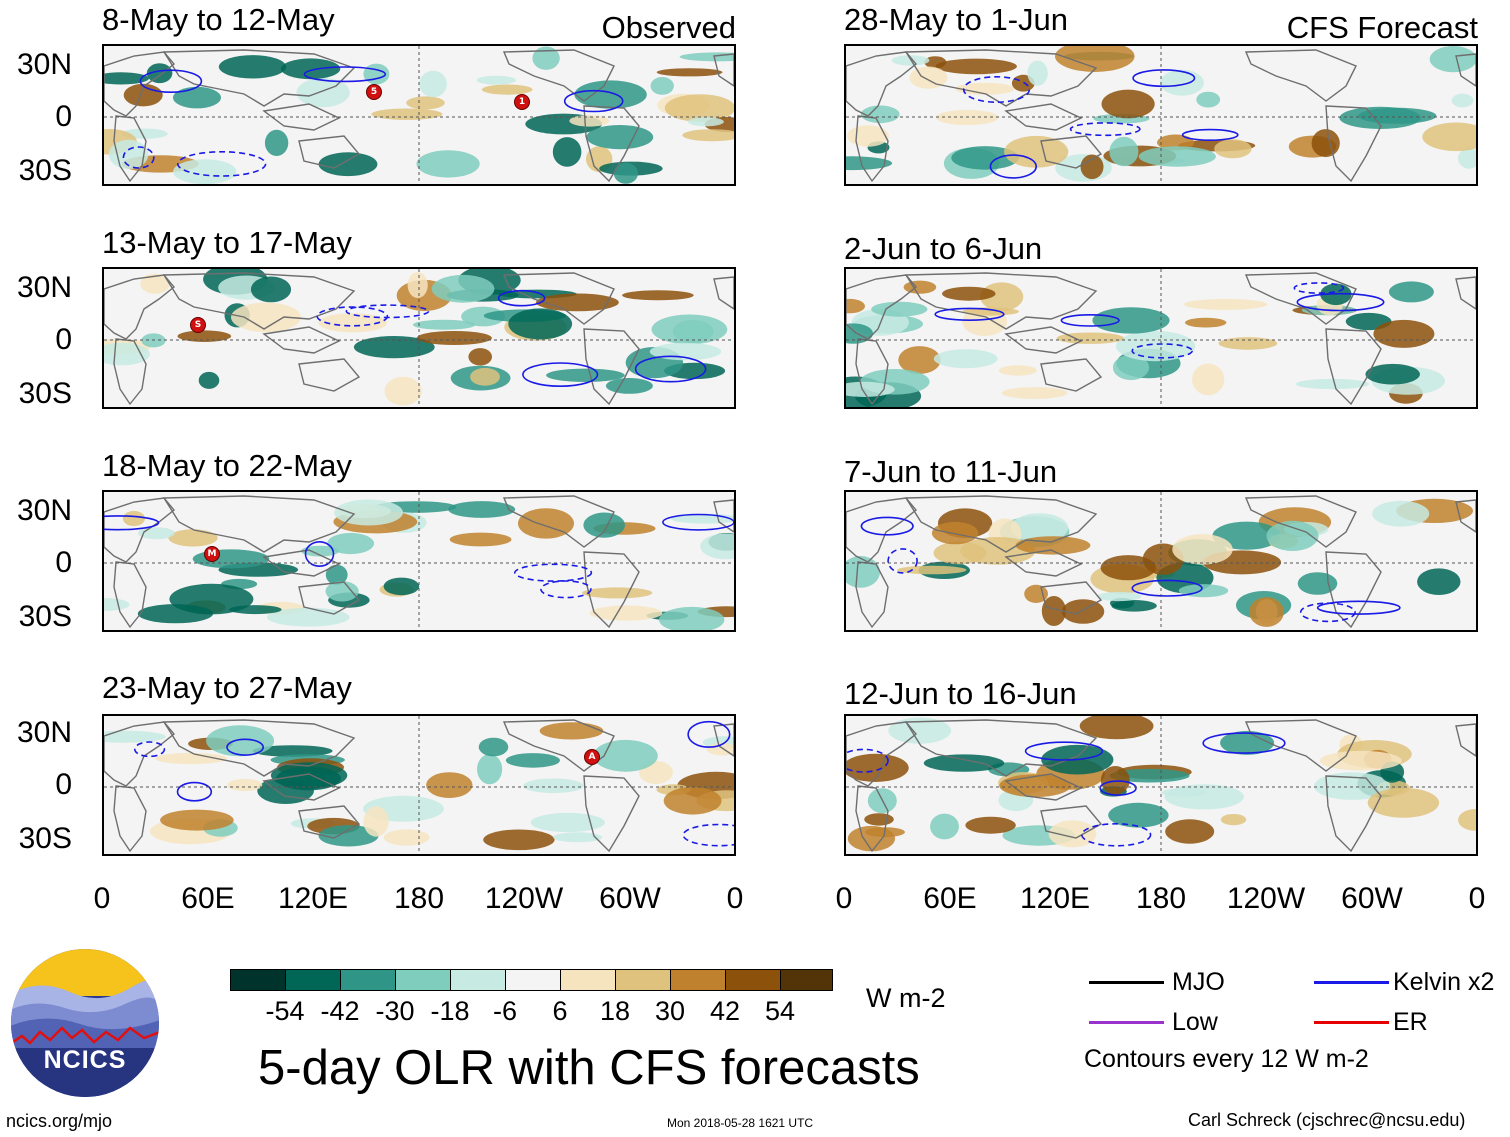  Describe the element at coordinates (419, 338) in the screenshot. I see `observed-map-panel-2: S` at that location.